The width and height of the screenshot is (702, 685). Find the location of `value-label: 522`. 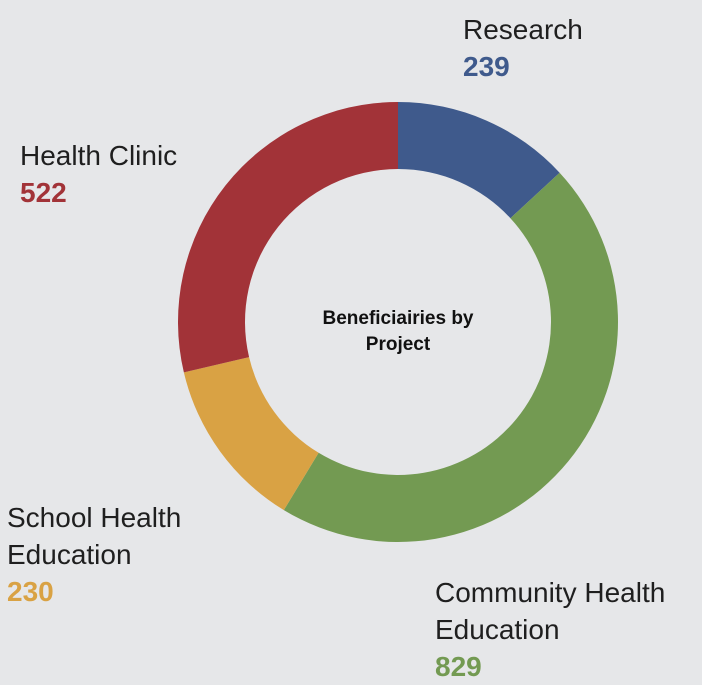

value-label: 522 is located at coordinates (43, 192).